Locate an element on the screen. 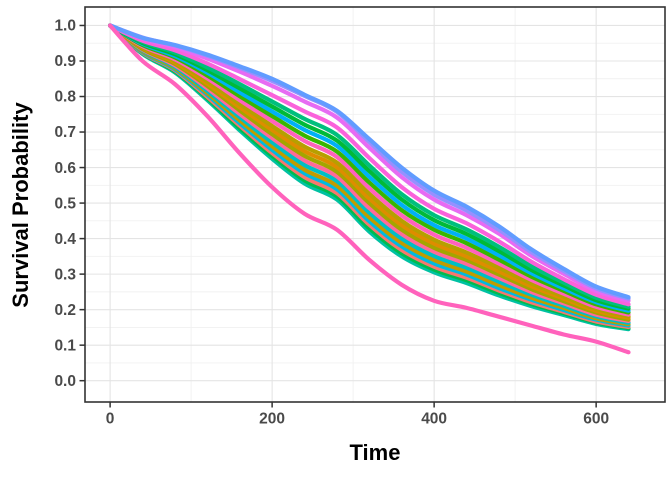 Image resolution: width=672 pixels, height=485 pixels. x-tick-label: 200 is located at coordinates (272, 419).